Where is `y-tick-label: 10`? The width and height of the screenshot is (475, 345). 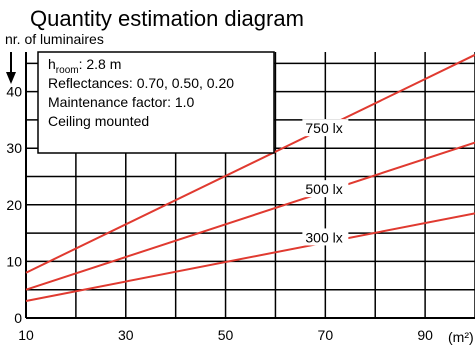 y-tick-label: 10 is located at coordinates (14, 261).